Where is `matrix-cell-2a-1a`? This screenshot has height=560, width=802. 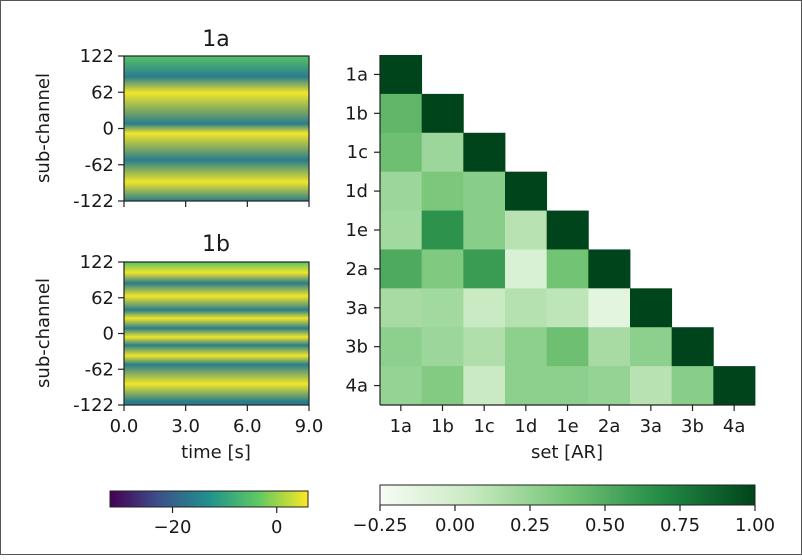 matrix-cell-2a-1a is located at coordinates (401, 269).